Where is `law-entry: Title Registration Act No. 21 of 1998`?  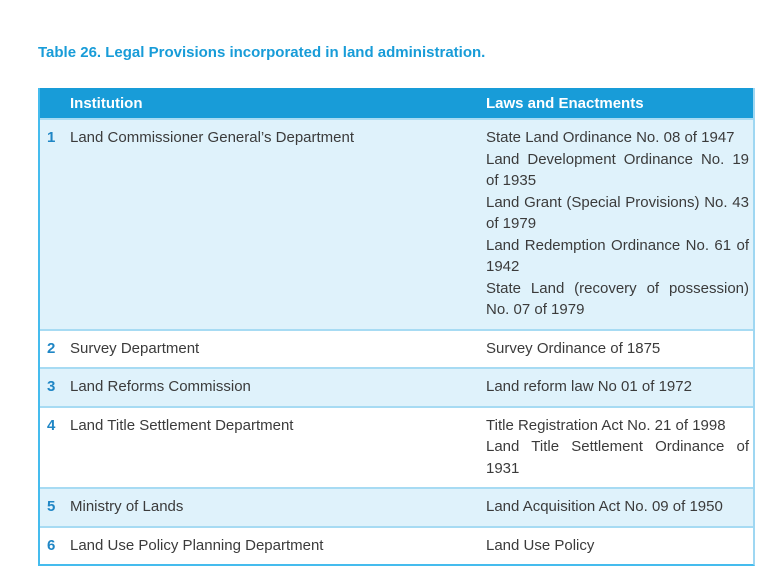 law-entry: Title Registration Act No. 21 of 1998 is located at coordinates (606, 425).